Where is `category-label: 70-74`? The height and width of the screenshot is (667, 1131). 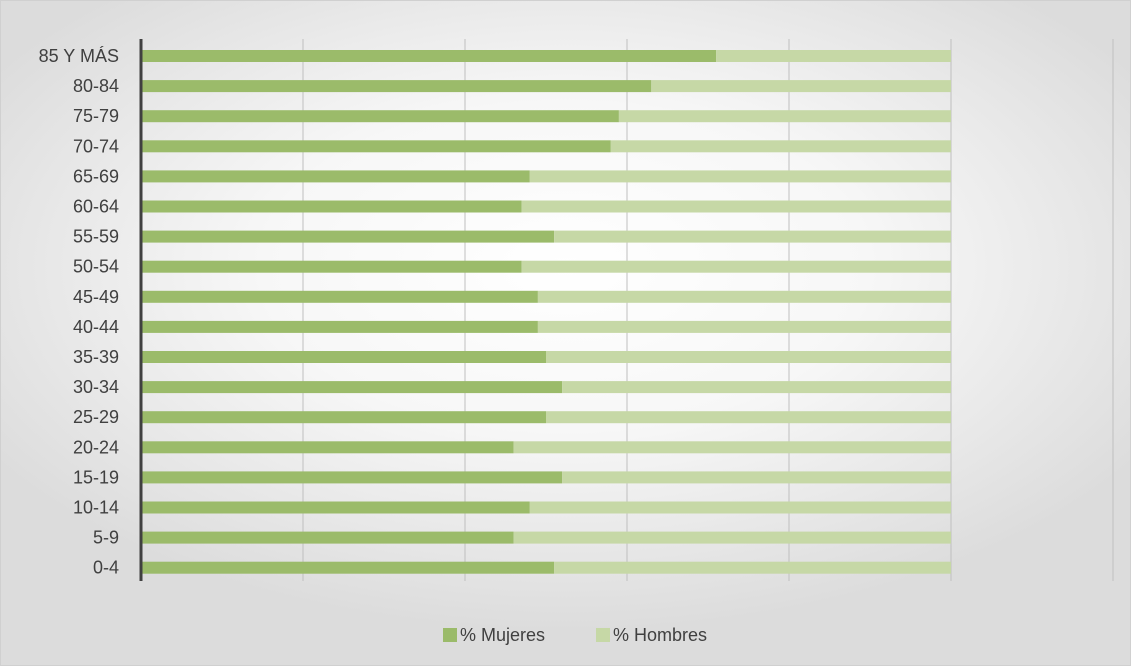
category-label: 70-74 is located at coordinates (96, 146).